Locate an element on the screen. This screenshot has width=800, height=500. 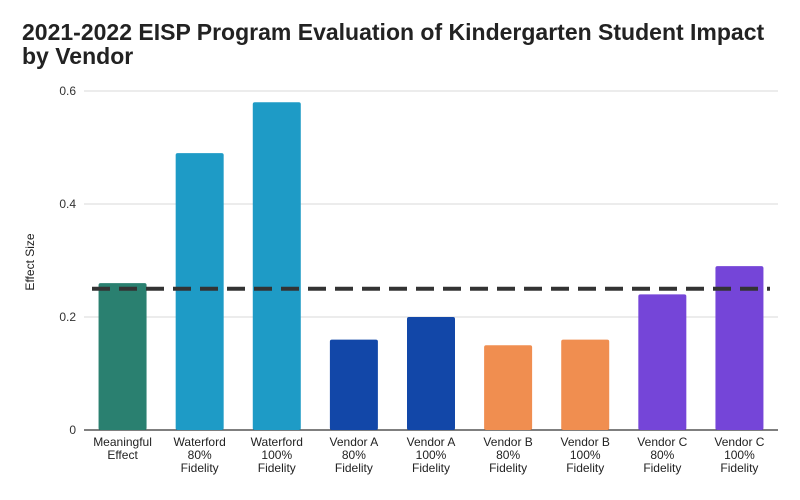
x-tick-label: Vendor B 100% Fidelity is located at coordinates (585, 455).